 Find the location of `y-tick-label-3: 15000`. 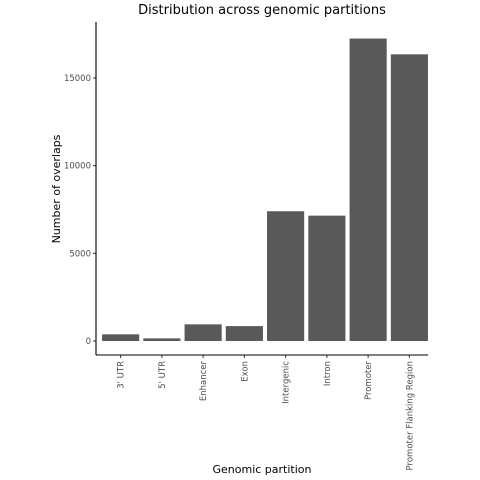

y-tick-label-3: 15000 is located at coordinates (77, 79).